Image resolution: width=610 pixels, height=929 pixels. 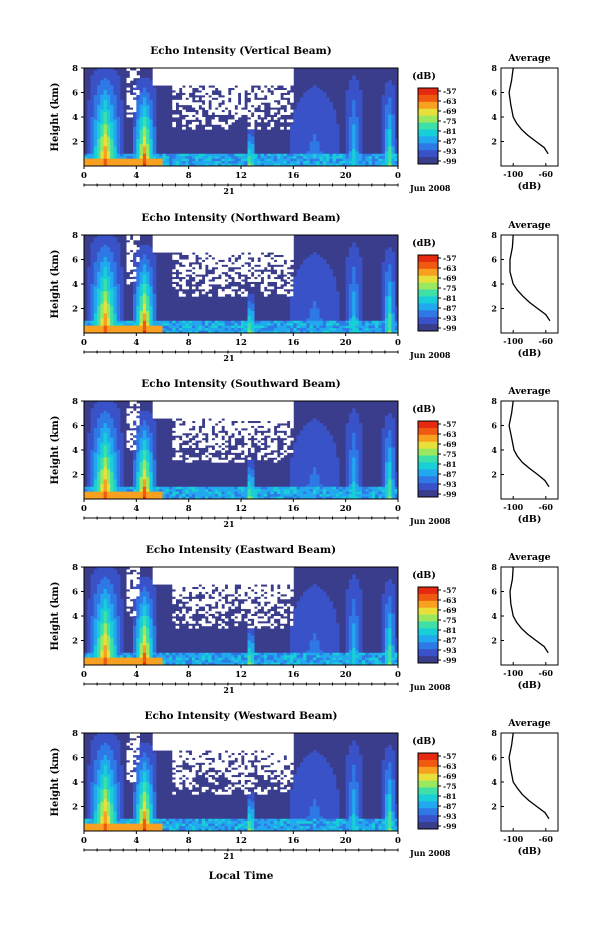 I want to click on avg-frame, so click(x=529, y=284).